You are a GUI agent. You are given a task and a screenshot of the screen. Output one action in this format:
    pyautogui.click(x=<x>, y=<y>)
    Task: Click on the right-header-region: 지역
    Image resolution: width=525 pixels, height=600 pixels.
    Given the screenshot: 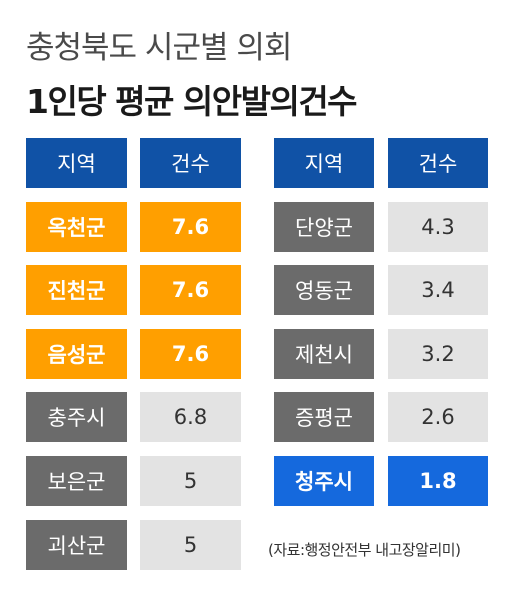 What is the action you would take?
    pyautogui.click(x=324, y=163)
    